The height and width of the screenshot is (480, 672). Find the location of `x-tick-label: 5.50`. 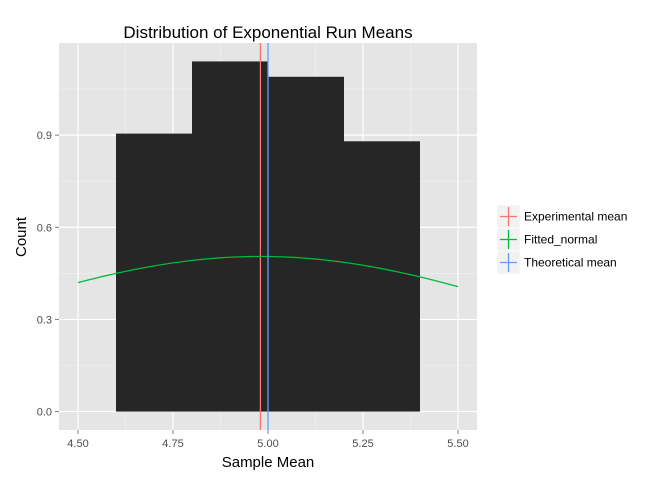

x-tick-label: 5.50 is located at coordinates (457, 444).